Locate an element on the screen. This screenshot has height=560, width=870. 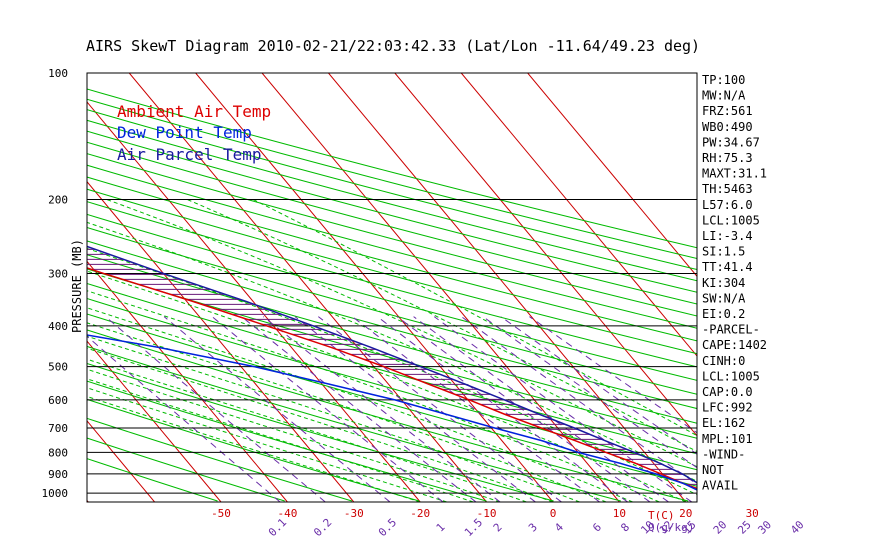
legend-dewpoint: Dew Point Temp is located at coordinates (184, 132).